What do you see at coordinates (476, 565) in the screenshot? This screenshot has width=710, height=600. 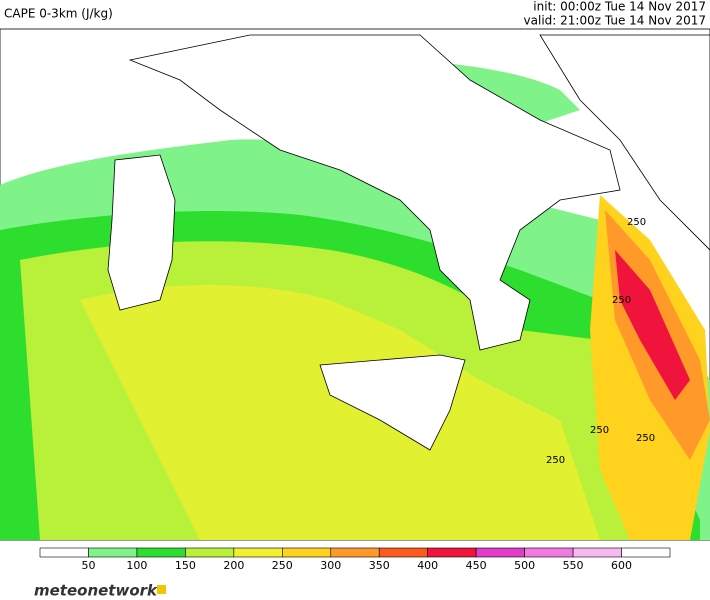 I see `colorbar-label: 450` at bounding box center [476, 565].